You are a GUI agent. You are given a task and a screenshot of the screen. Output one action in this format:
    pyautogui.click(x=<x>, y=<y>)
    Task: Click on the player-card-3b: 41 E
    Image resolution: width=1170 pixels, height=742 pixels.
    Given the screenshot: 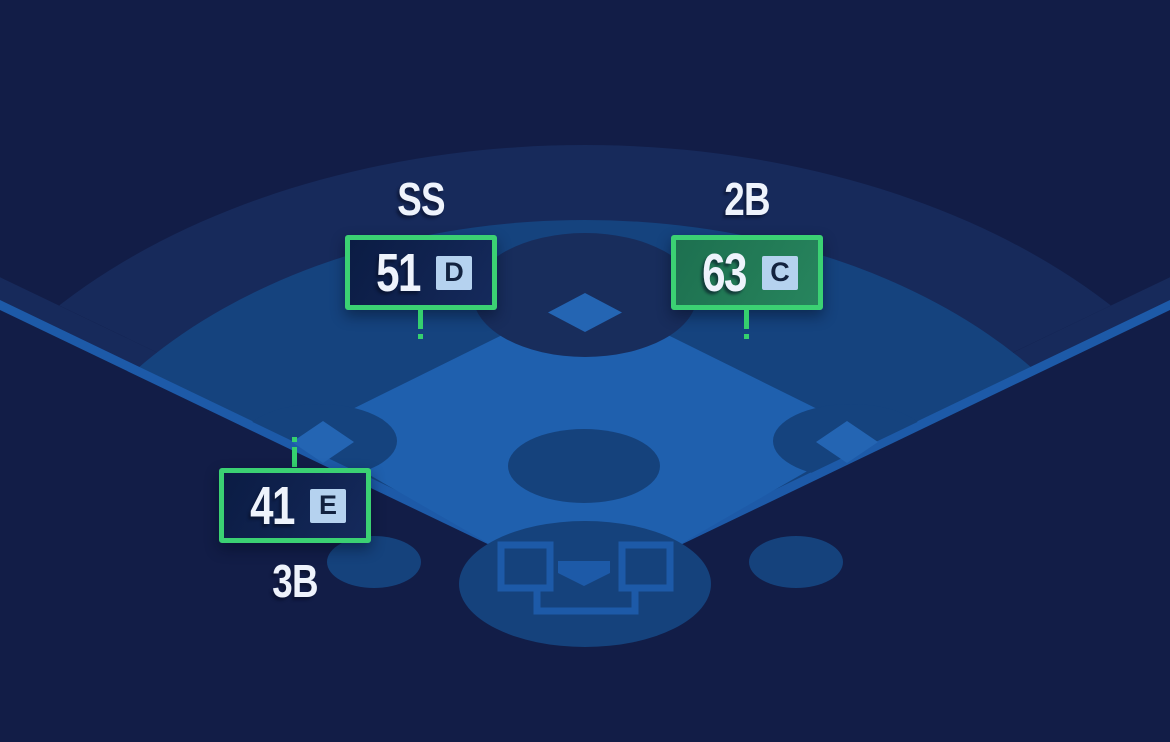 What is the action you would take?
    pyautogui.click(x=295, y=505)
    